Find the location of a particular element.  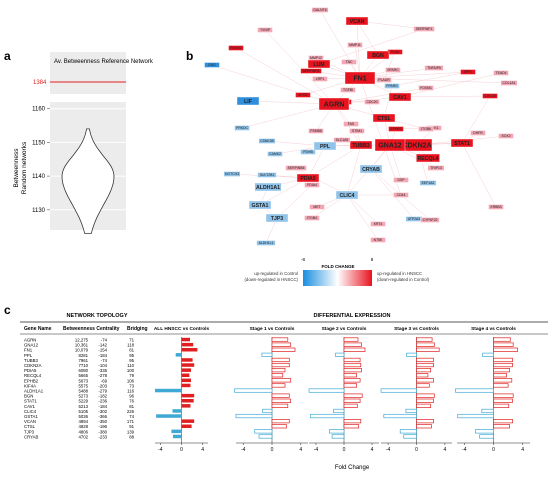

bar-fn1 is located at coordinates (354, 349).